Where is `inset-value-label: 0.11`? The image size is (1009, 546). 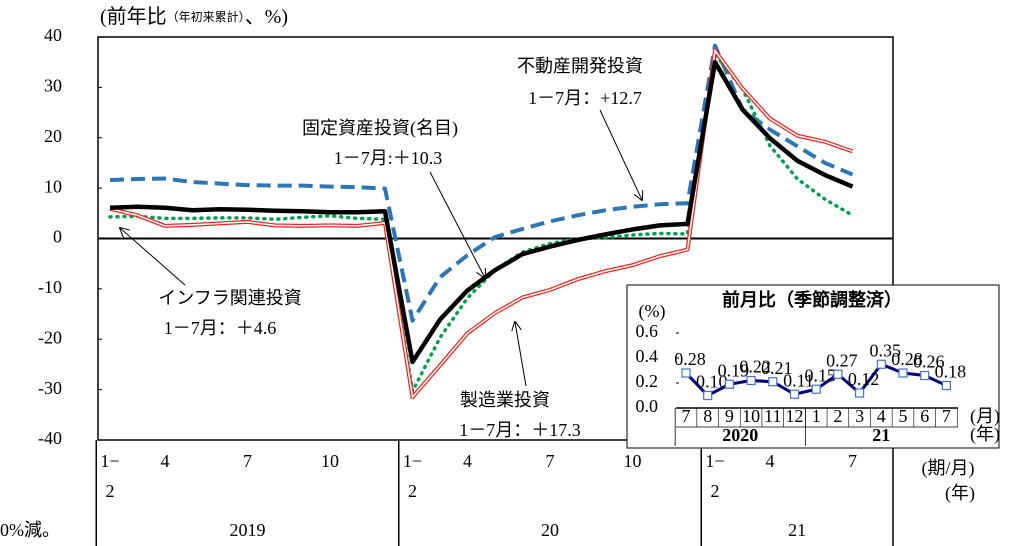
inset-value-label: 0.11 is located at coordinates (798, 380).